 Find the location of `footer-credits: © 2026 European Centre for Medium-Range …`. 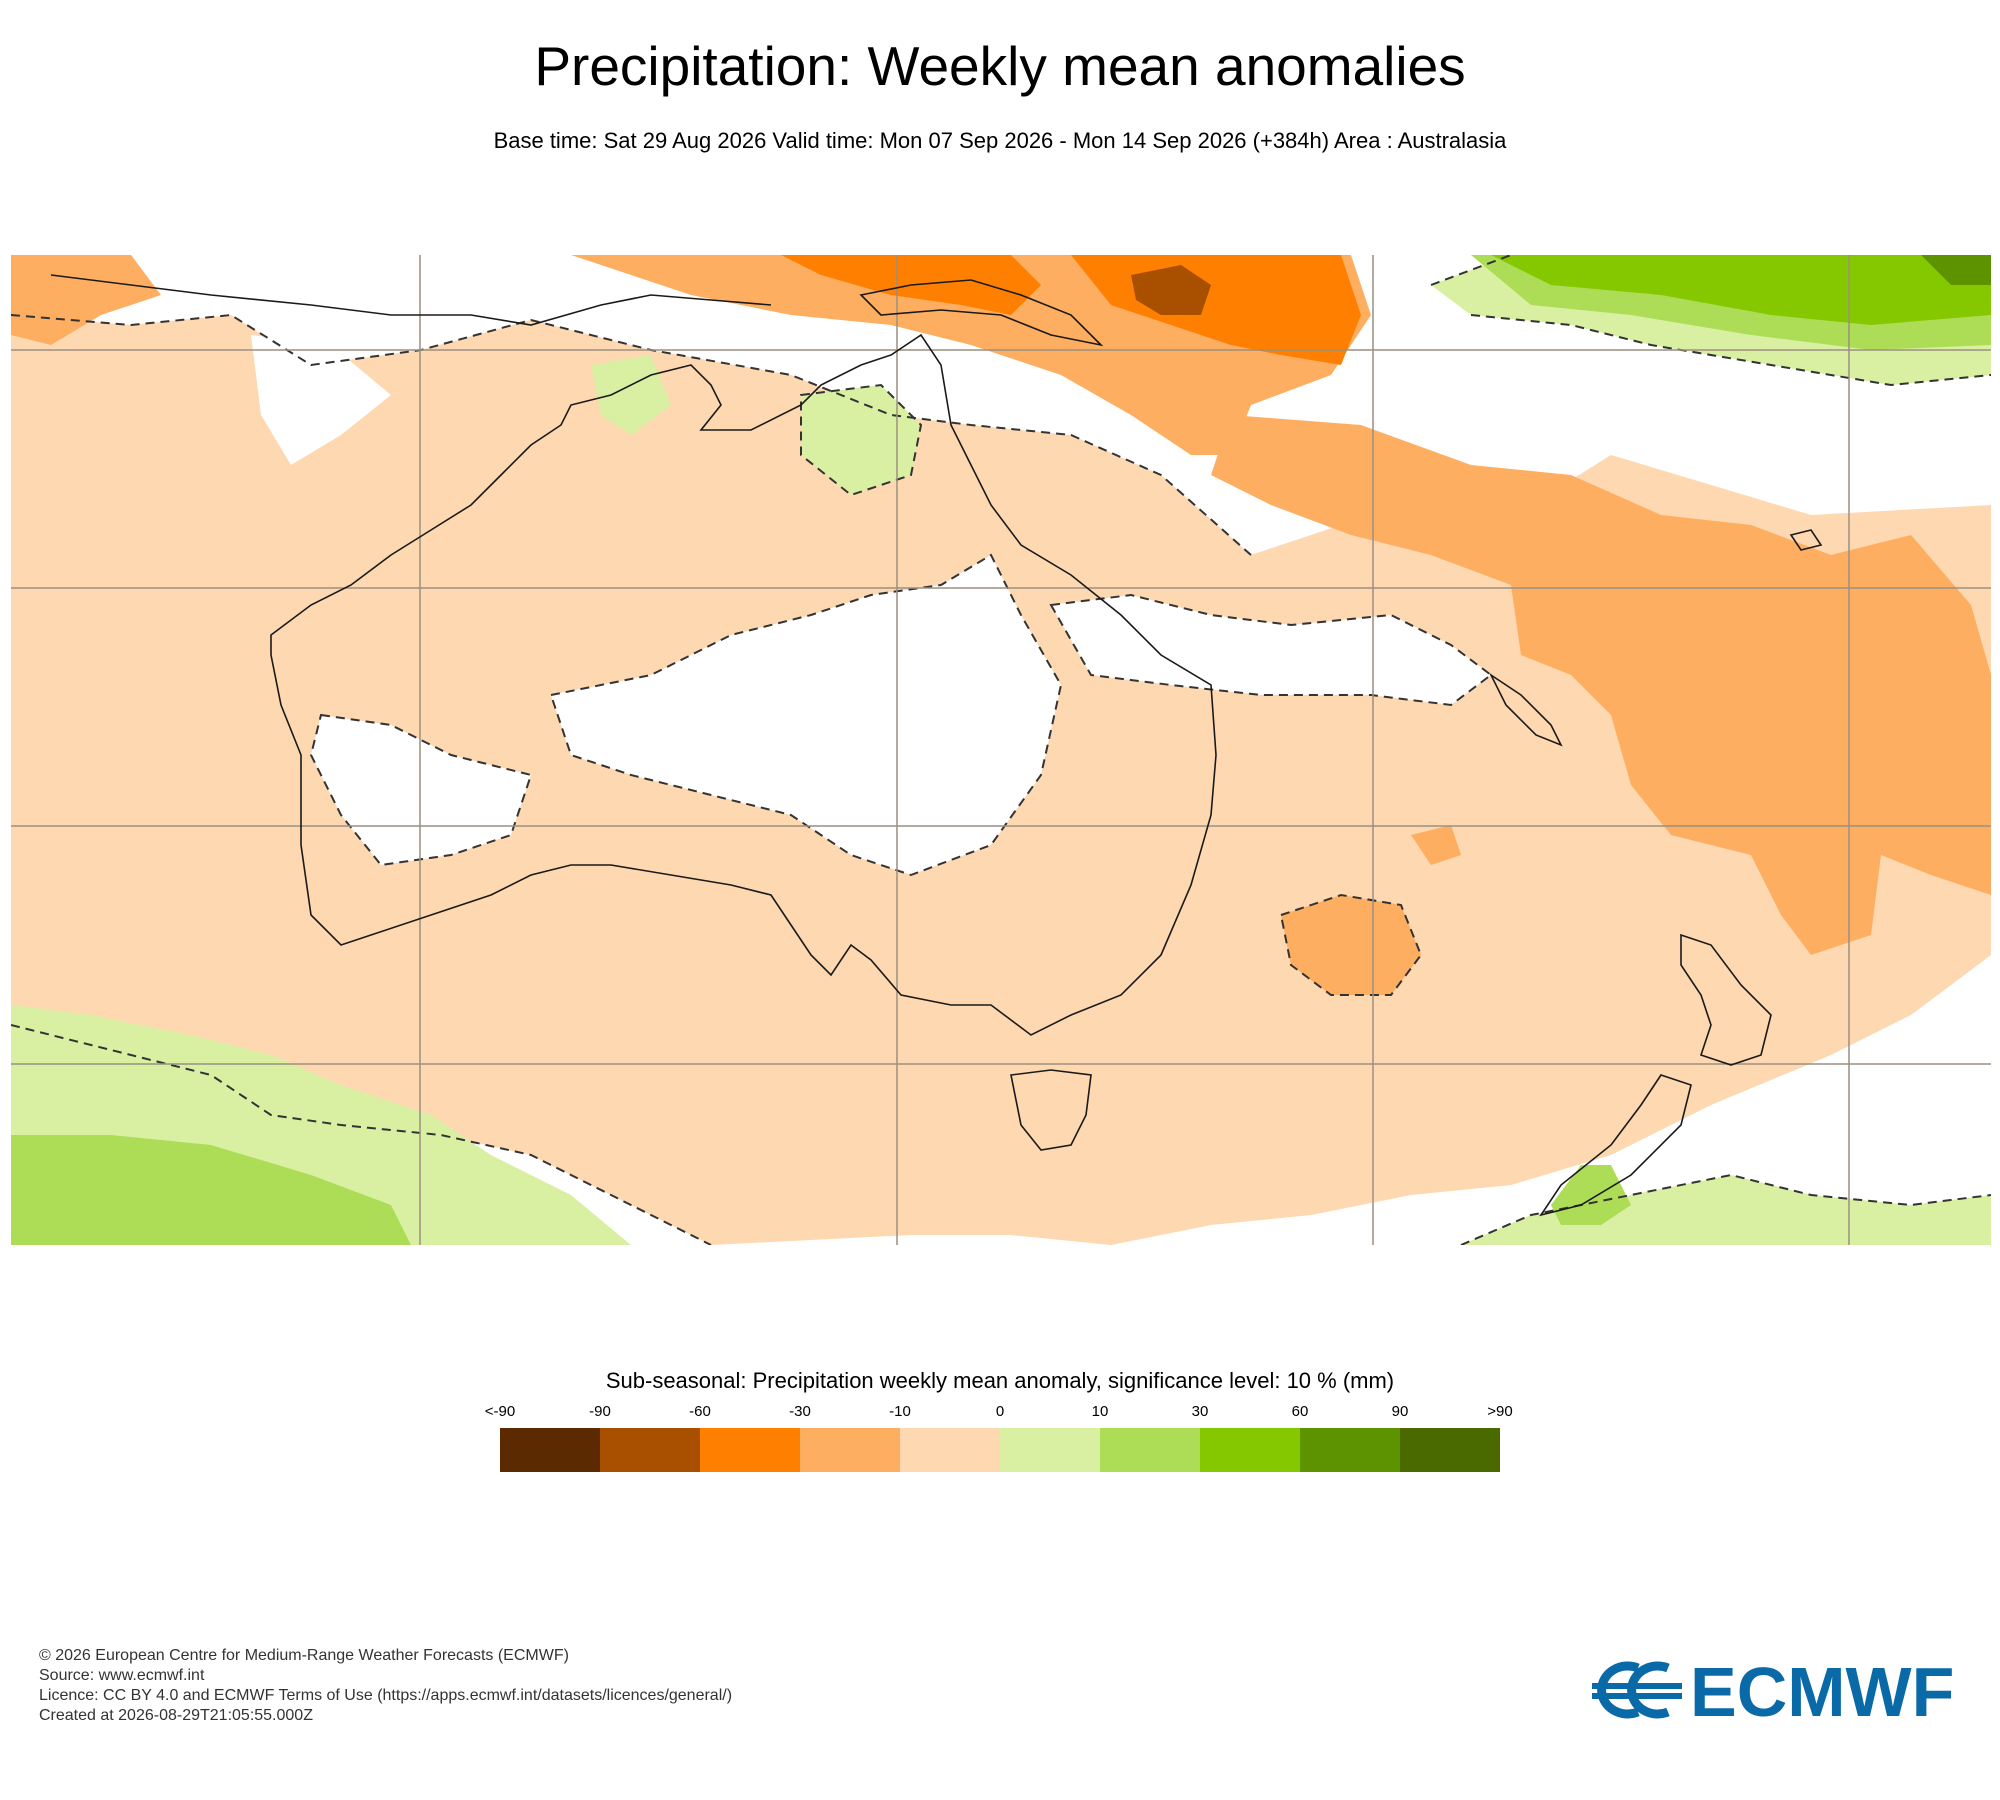

footer-credits: © 2026 European Centre for Medium-Range … is located at coordinates (385, 1686).